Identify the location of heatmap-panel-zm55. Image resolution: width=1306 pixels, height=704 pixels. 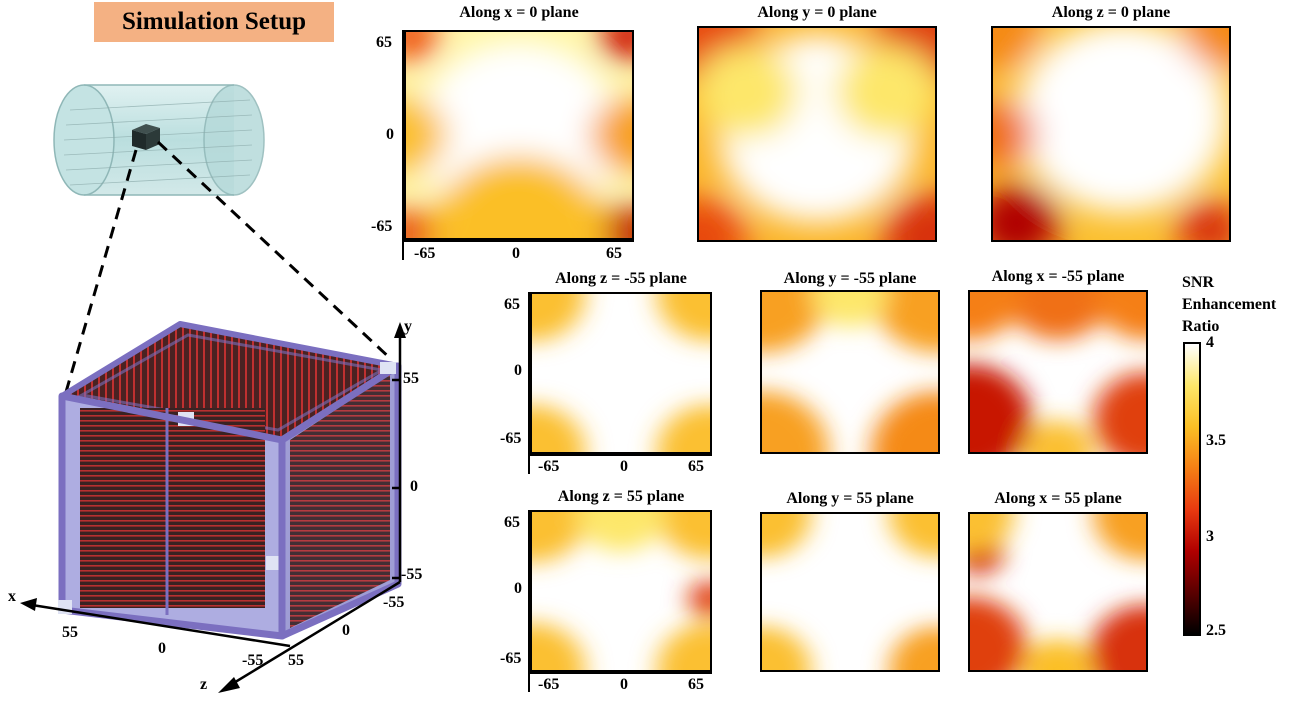
(621, 373).